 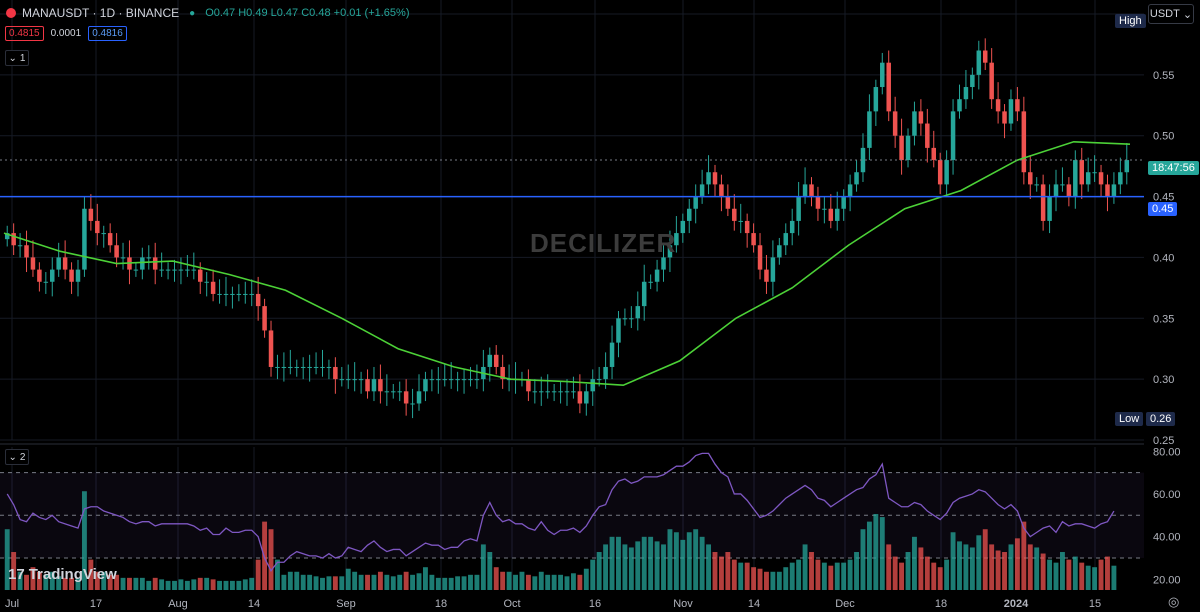 I want to click on time-axis: Jul 17 Aug 14 Sep 18 Oct 16 Nov 14 Dec 18 2024 15, so click(x=553, y=604).